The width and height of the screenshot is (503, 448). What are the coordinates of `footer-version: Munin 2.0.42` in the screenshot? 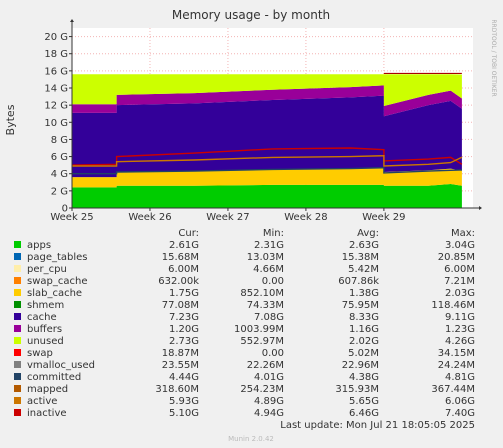 It's located at (251, 439).